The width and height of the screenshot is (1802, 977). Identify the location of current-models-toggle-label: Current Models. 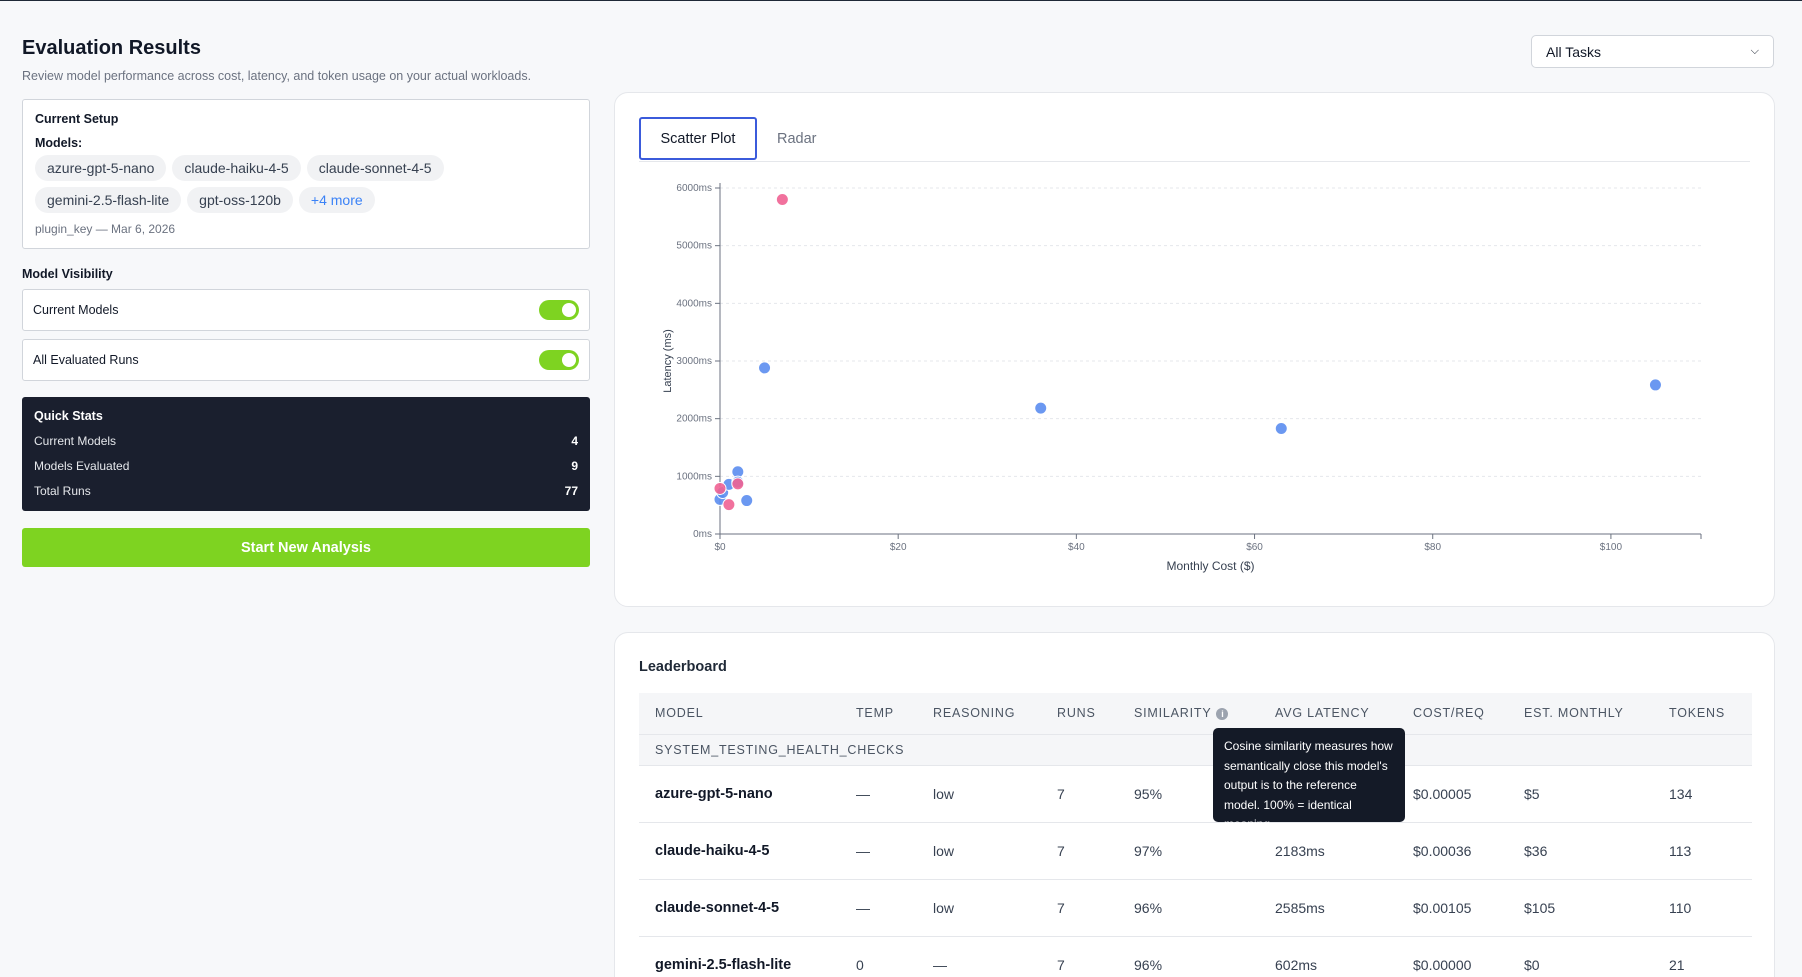
(76, 310).